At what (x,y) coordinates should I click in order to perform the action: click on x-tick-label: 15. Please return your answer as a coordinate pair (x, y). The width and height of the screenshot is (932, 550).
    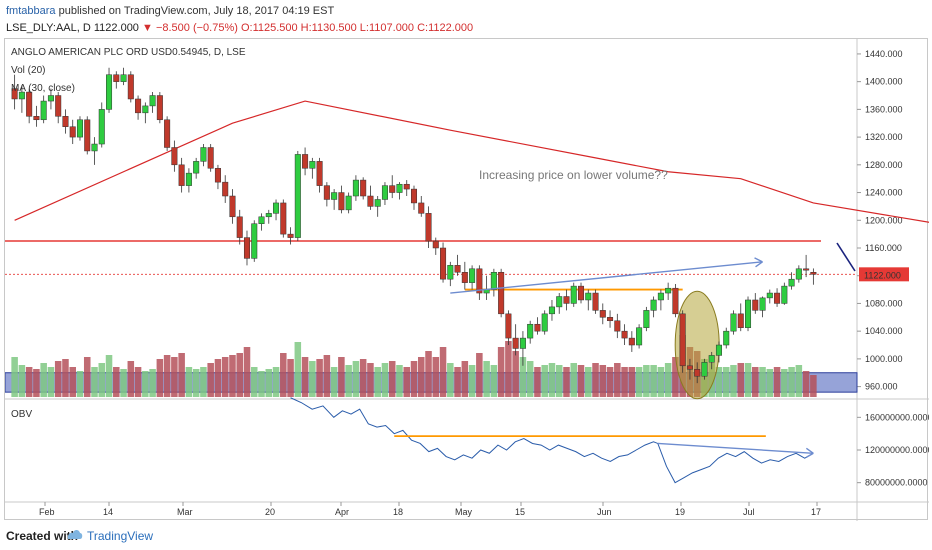
    Looking at the image, I should click on (520, 512).